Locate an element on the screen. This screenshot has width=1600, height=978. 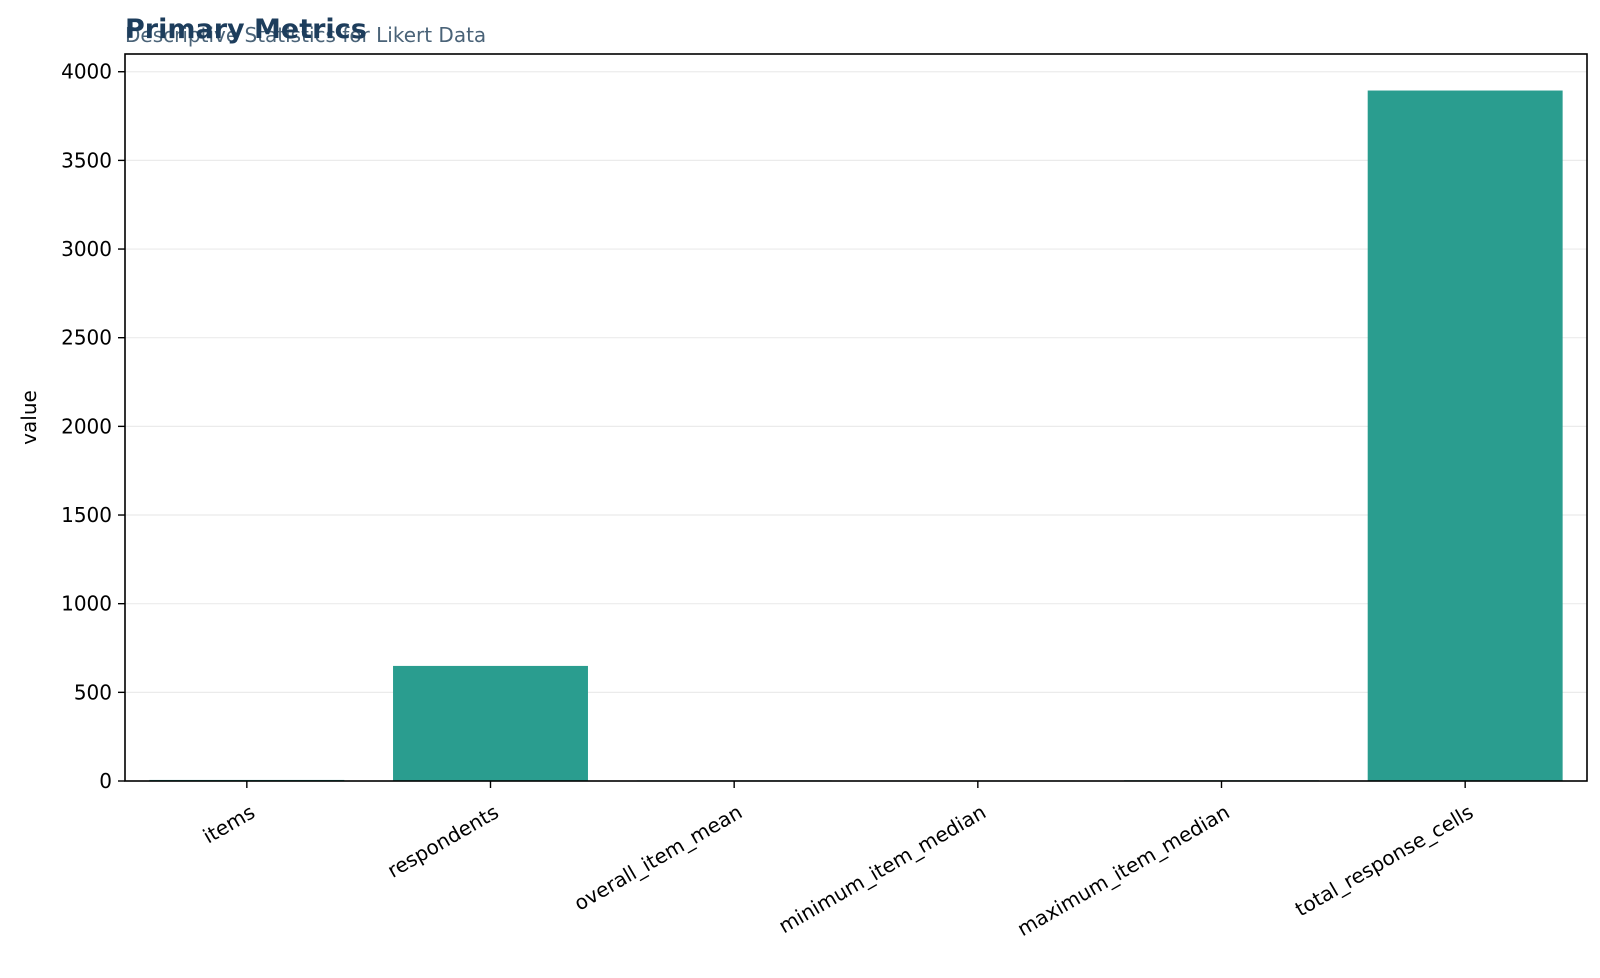
chart-subtitle: Descriptive Statistics for Likert Data is located at coordinates (305, 35).